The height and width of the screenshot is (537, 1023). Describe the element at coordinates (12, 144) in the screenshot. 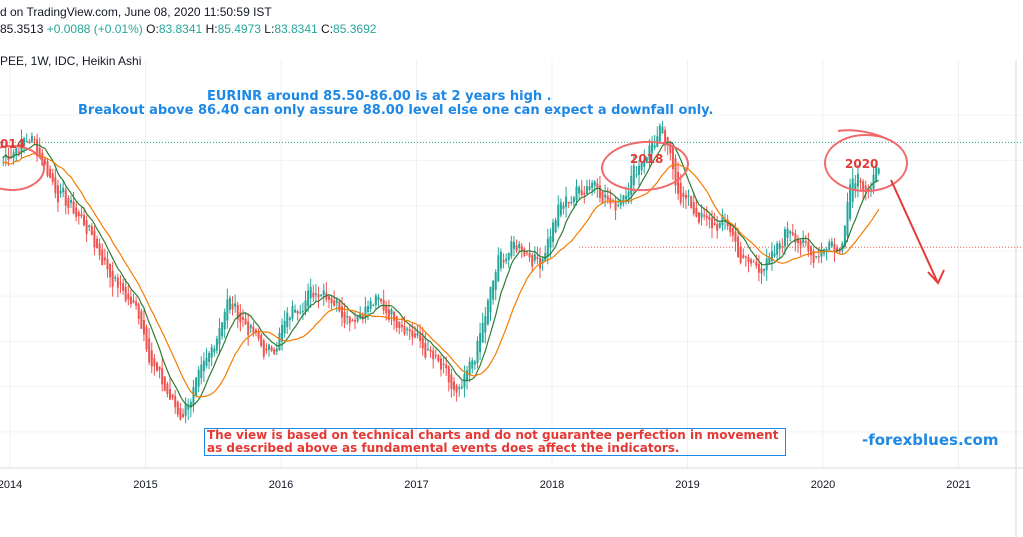

I see `label-2014: 014` at that location.